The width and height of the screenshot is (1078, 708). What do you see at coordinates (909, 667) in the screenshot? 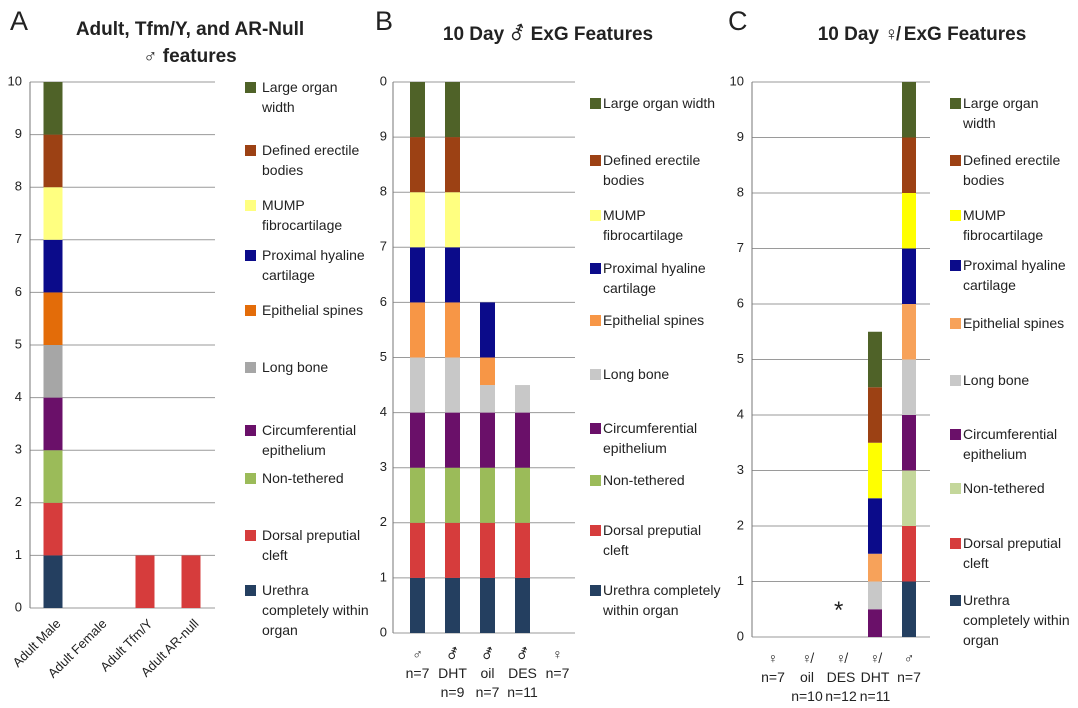
I see `x-tick-label: ♂ n=7` at bounding box center [909, 667].